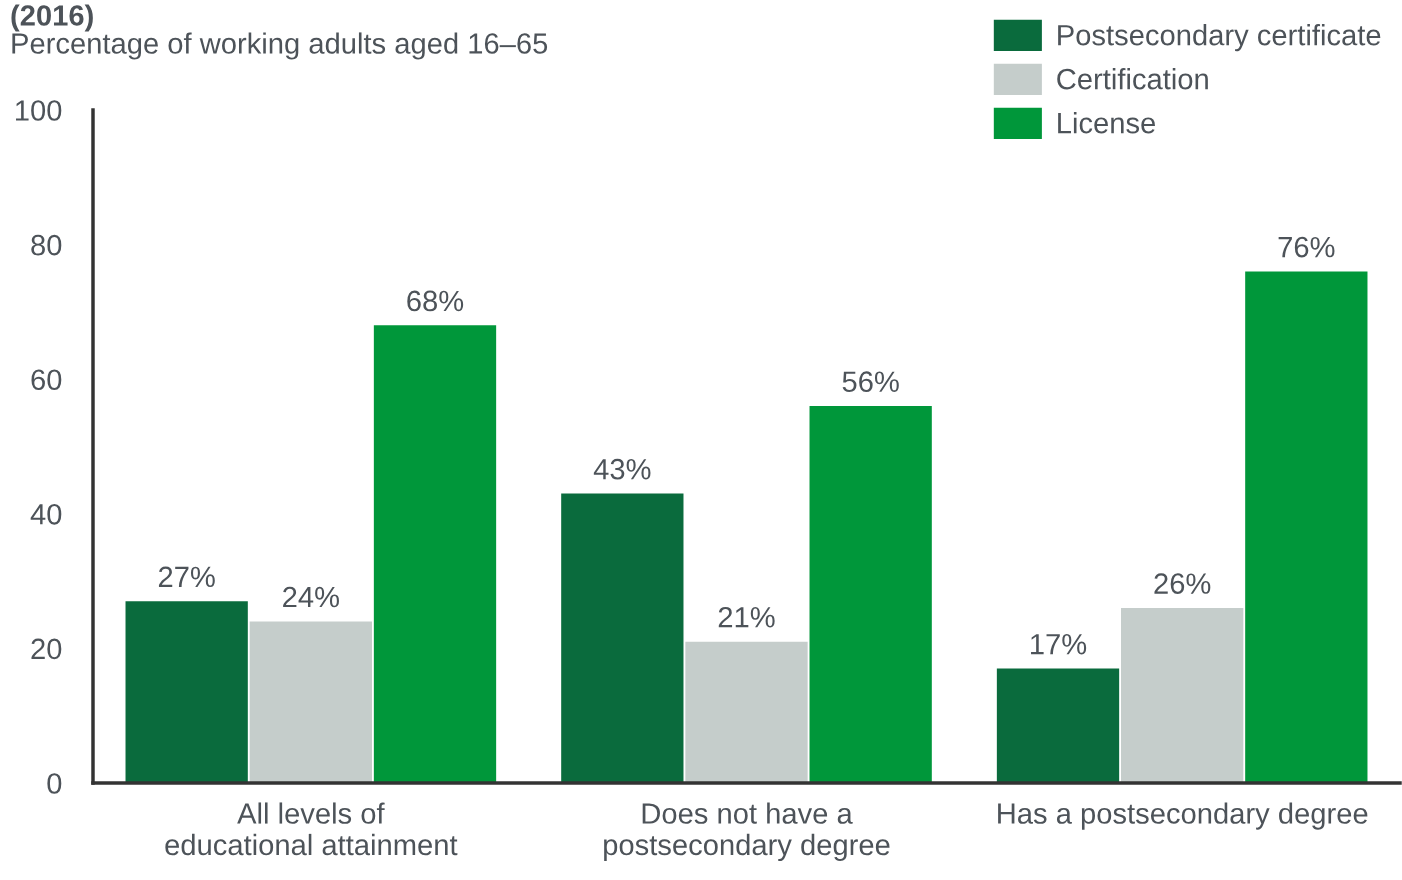 This screenshot has width=1402, height=880. Describe the element at coordinates (52, 18) in the screenshot. I see `chart-title: (2016)` at that location.